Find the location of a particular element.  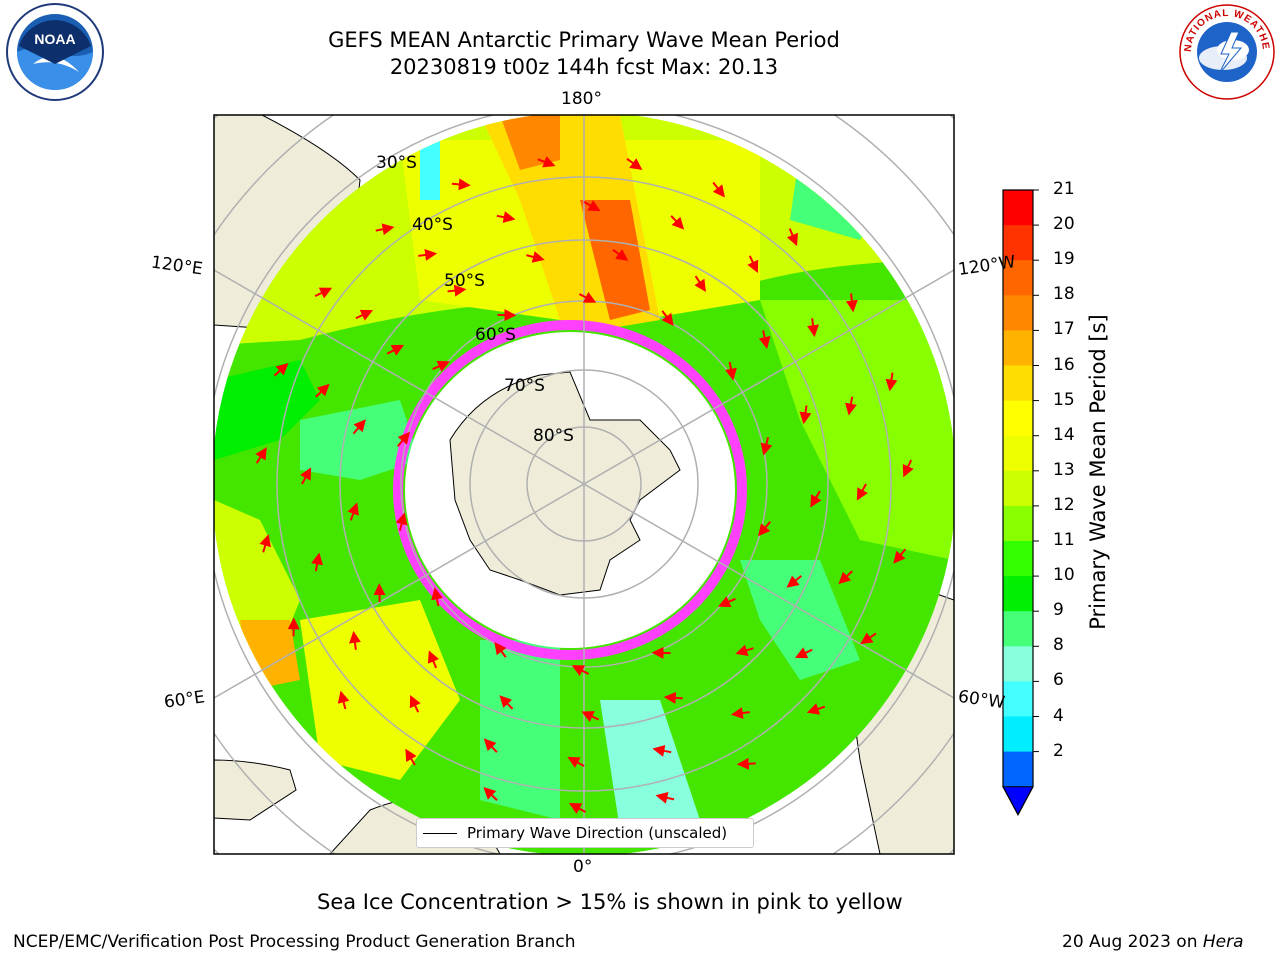

colorbar-tick-label: 9 is located at coordinates (1058, 610).